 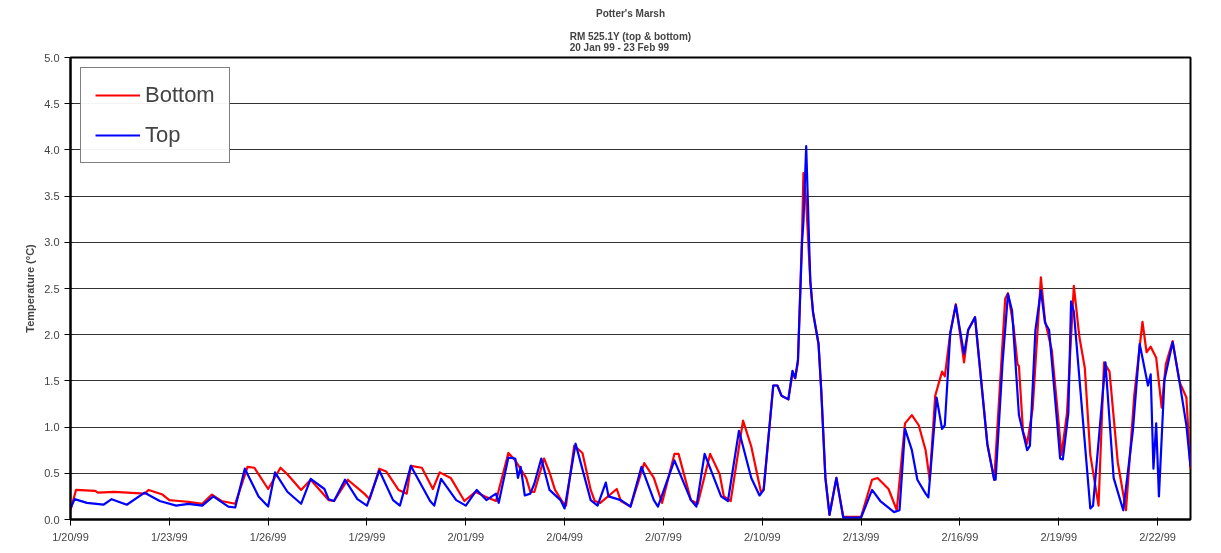 I want to click on legend-label: Top, so click(x=163, y=135).